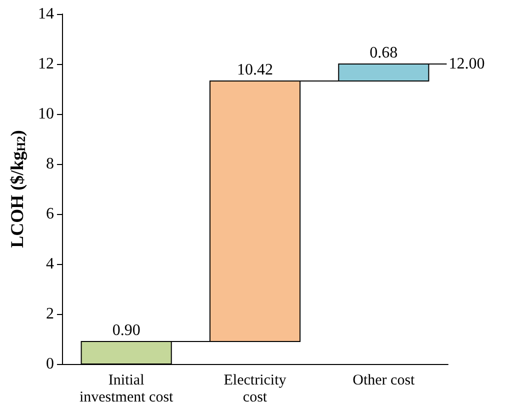  Describe the element at coordinates (126, 330) in the screenshot. I see `data-label: 0.90` at that location.